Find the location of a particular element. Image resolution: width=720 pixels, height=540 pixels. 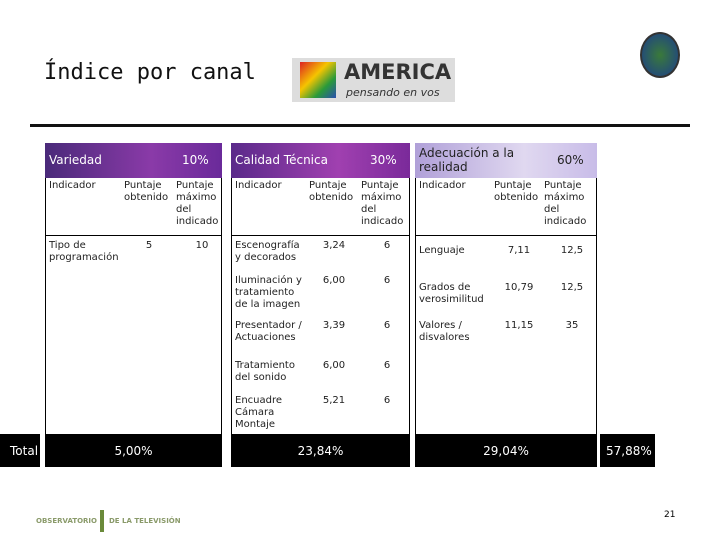

footer-org-right: DE LA TELEVISIÓN is located at coordinates (145, 521).